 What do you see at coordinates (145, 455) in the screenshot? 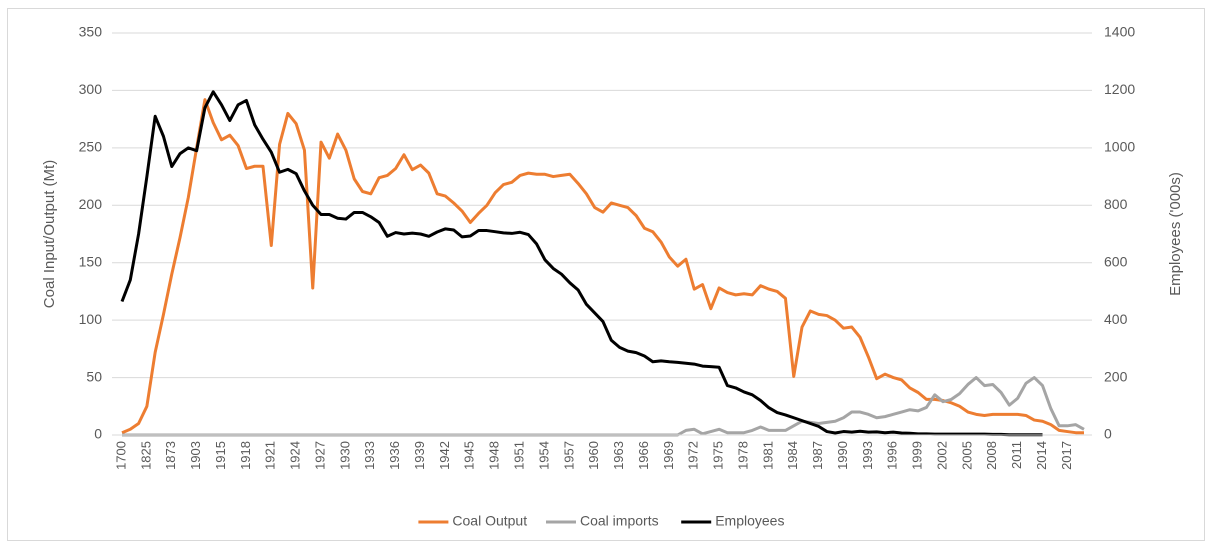
I see `x-tick-label: 1825` at bounding box center [145, 455].